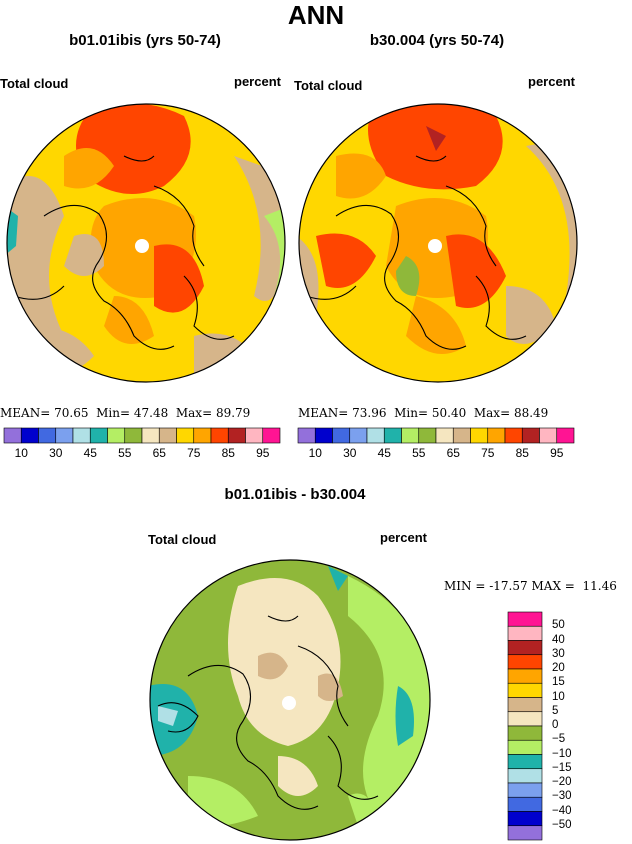 The image size is (632, 844). What do you see at coordinates (182, 539) in the screenshot?
I see `difference-variable-label: Total cloud` at bounding box center [182, 539].